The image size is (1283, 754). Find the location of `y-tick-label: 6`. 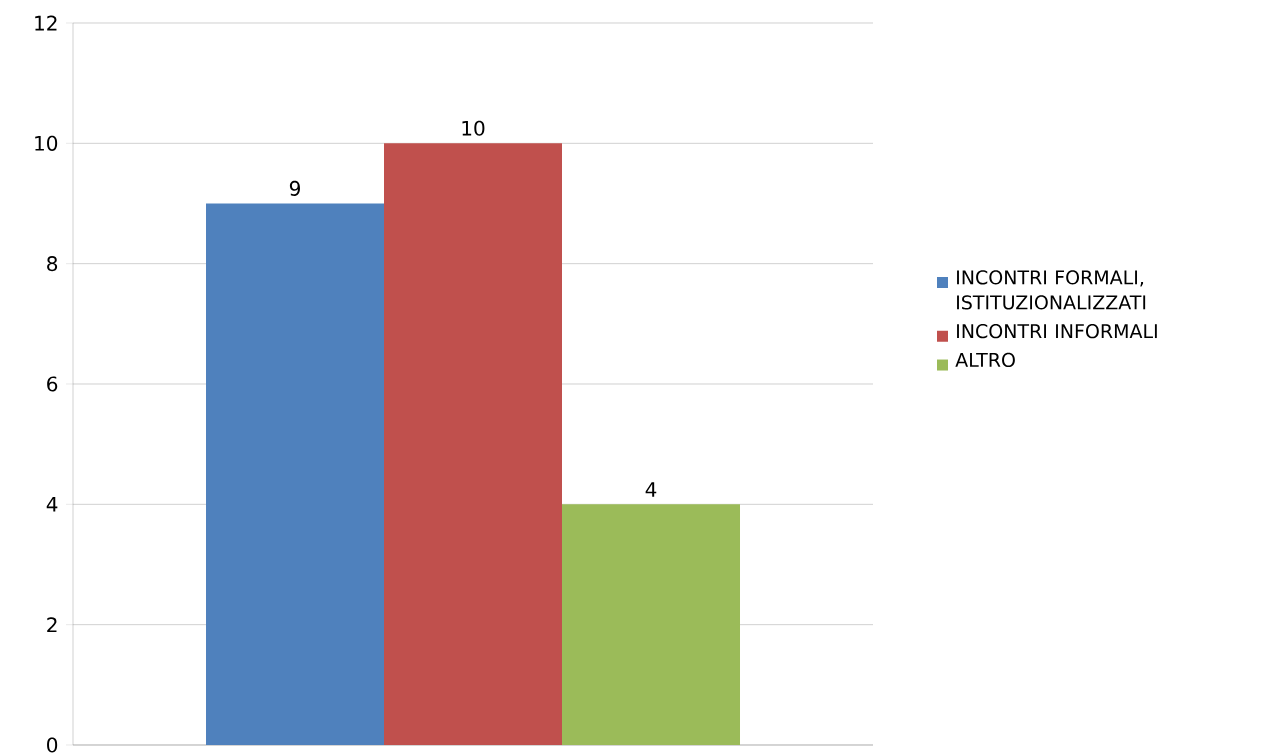

y-tick-label: 6 is located at coordinates (52, 384).